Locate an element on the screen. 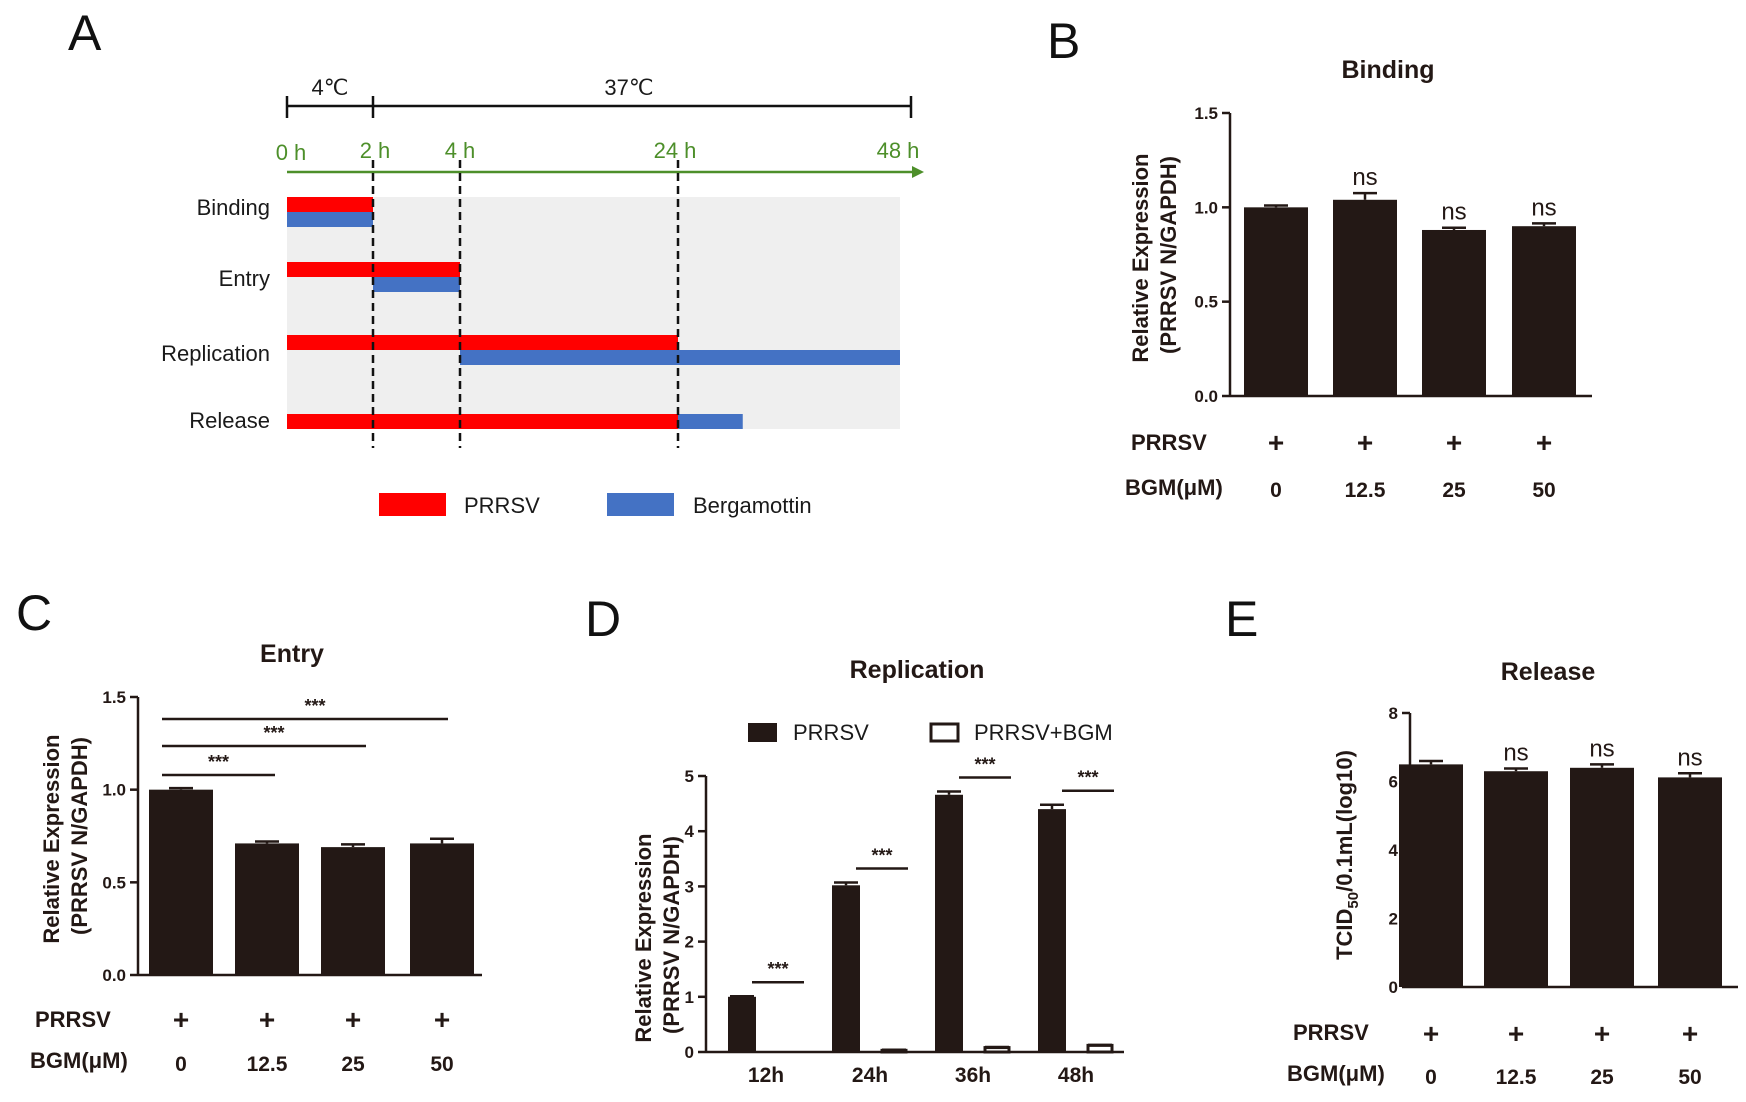 The width and height of the screenshot is (1746, 1102). row-label-release: Release is located at coordinates (229, 420).